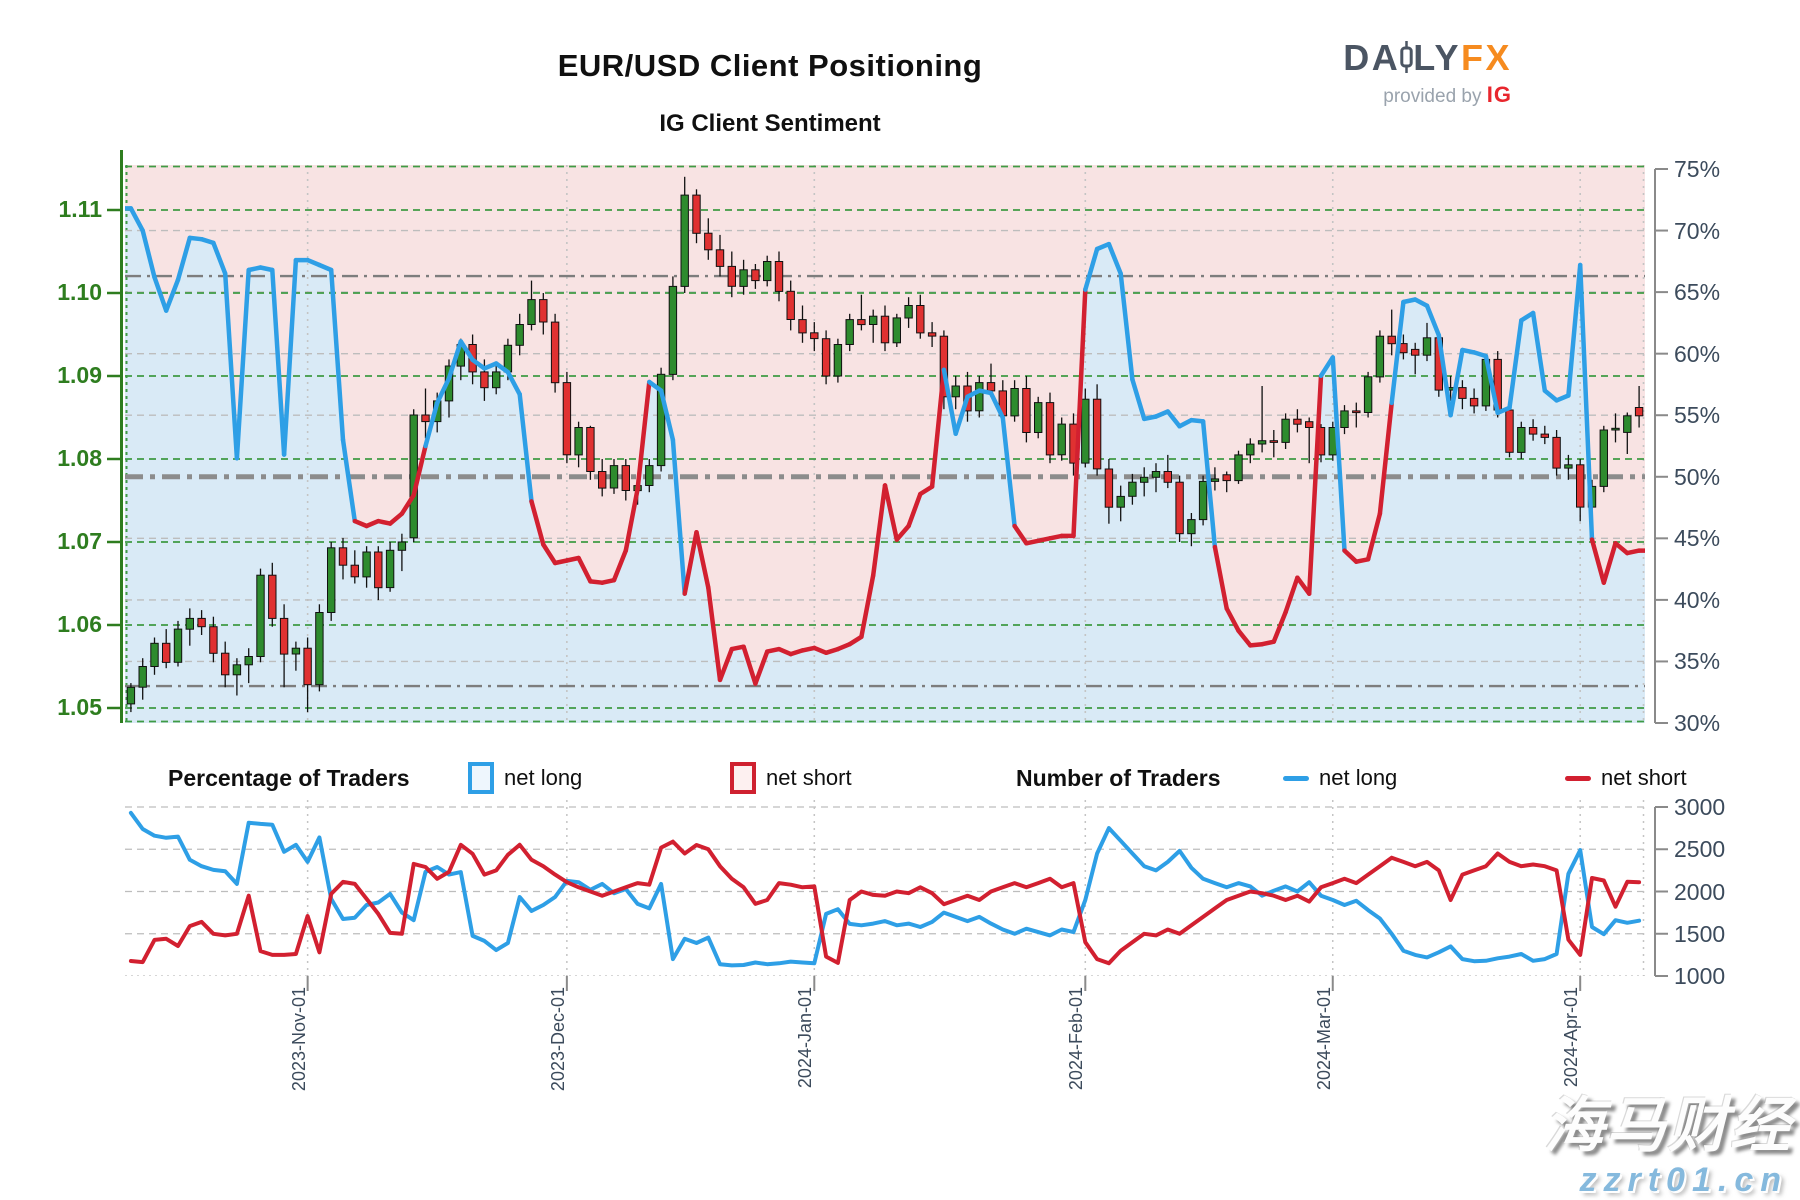  I want to click on legend-num-net-short: net short, so click(1626, 778).